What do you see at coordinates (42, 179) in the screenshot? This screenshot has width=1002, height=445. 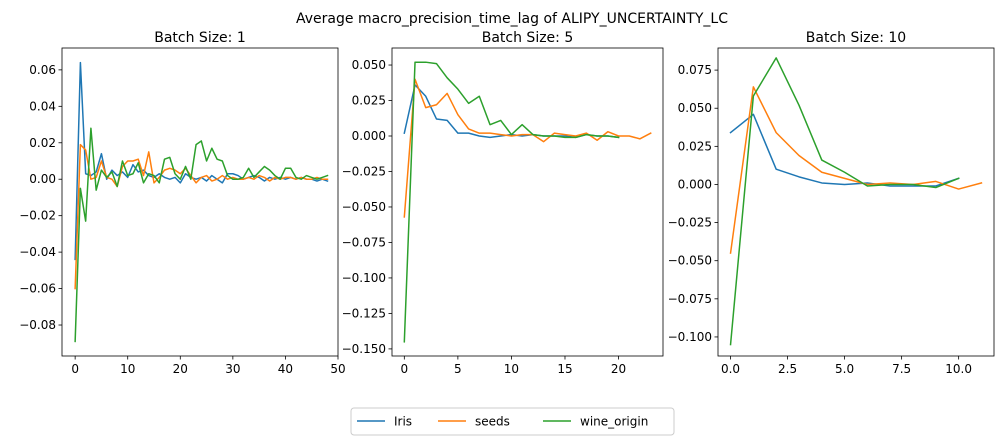 I see `y-tick-label: 0.00` at bounding box center [42, 179].